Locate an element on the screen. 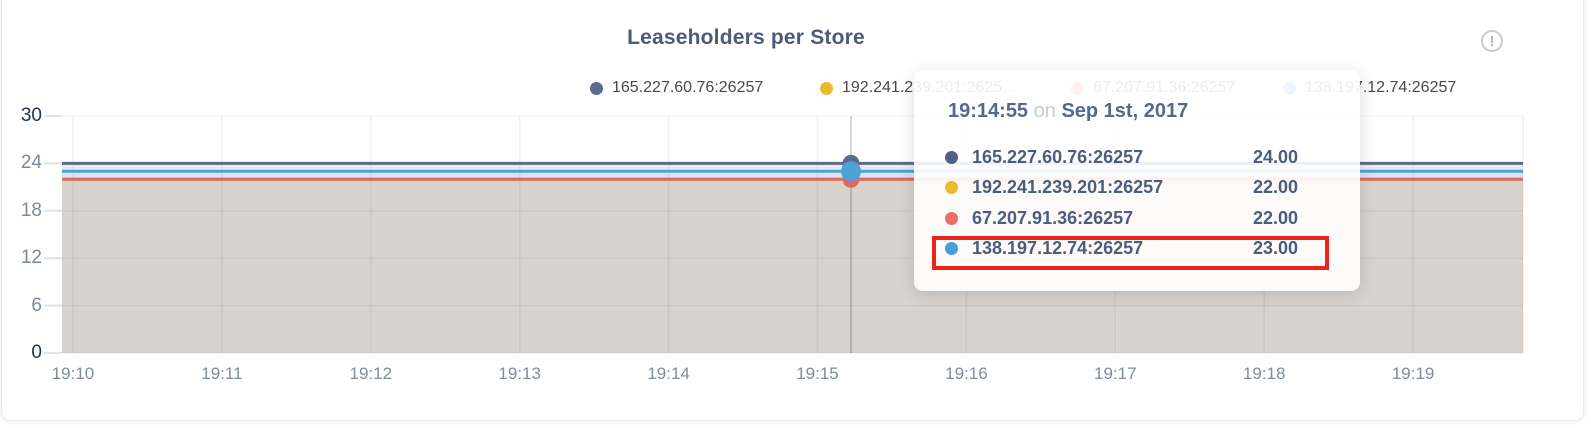  y-axis-tick-label: 24 is located at coordinates (31, 163).